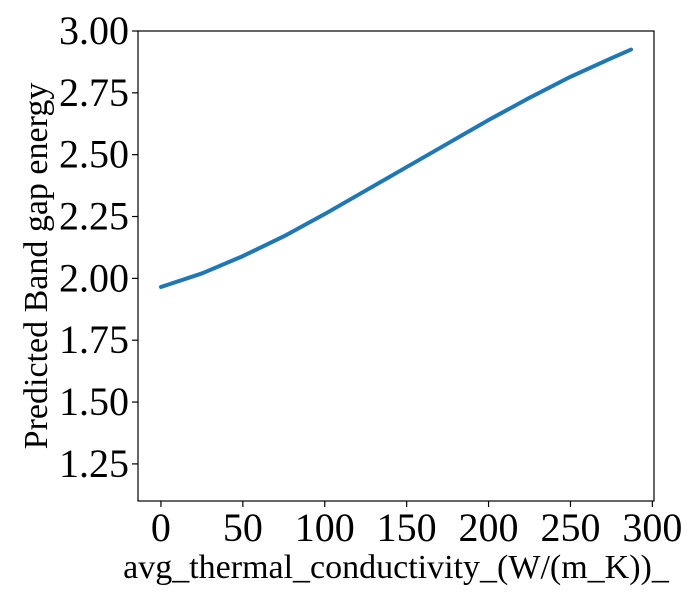  I want to click on y-tick-label: 2.75, so click(94, 92).